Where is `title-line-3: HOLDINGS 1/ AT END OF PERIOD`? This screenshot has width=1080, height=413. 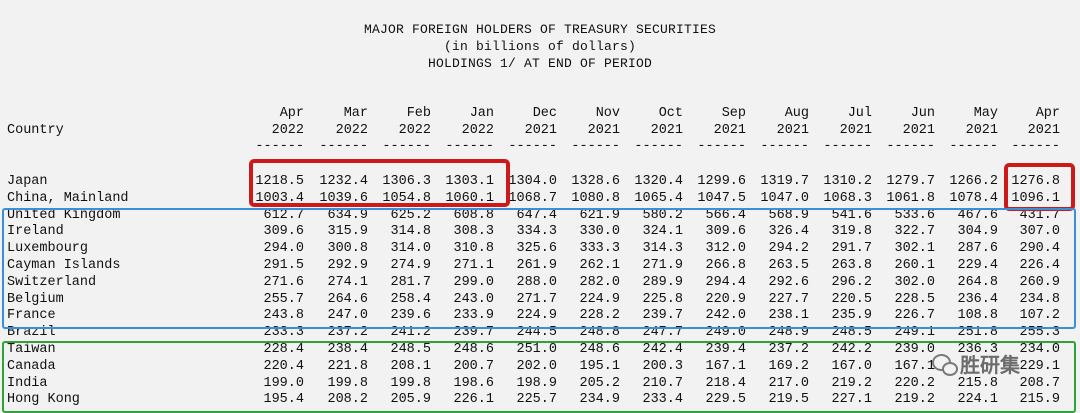
title-line-3: HOLDINGS 1/ AT END OF PERIOD is located at coordinates (540, 63).